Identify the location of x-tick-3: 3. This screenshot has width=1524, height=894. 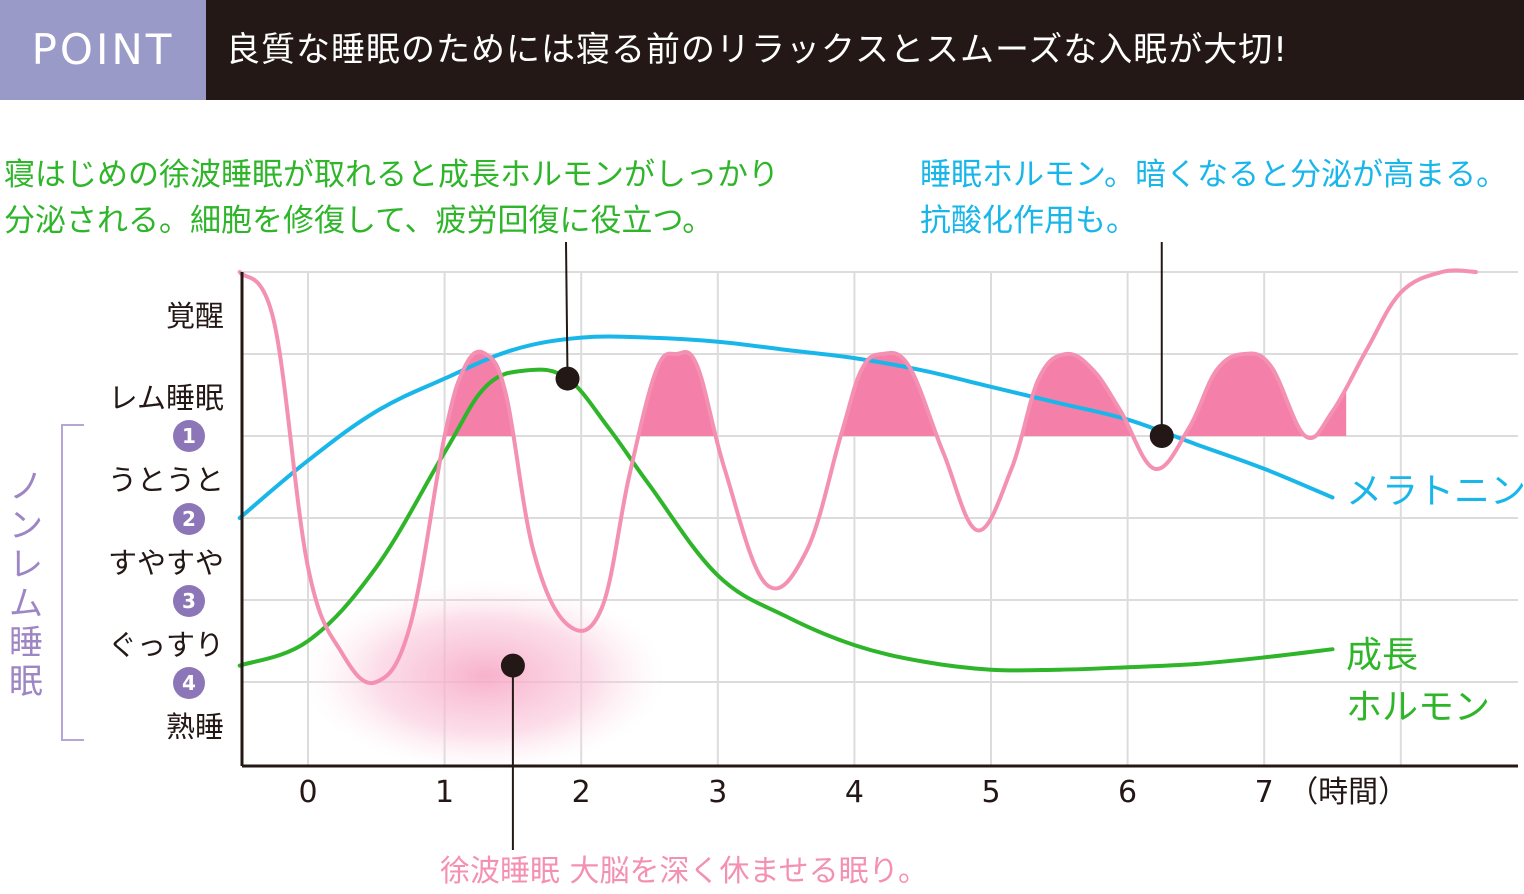
(717, 792).